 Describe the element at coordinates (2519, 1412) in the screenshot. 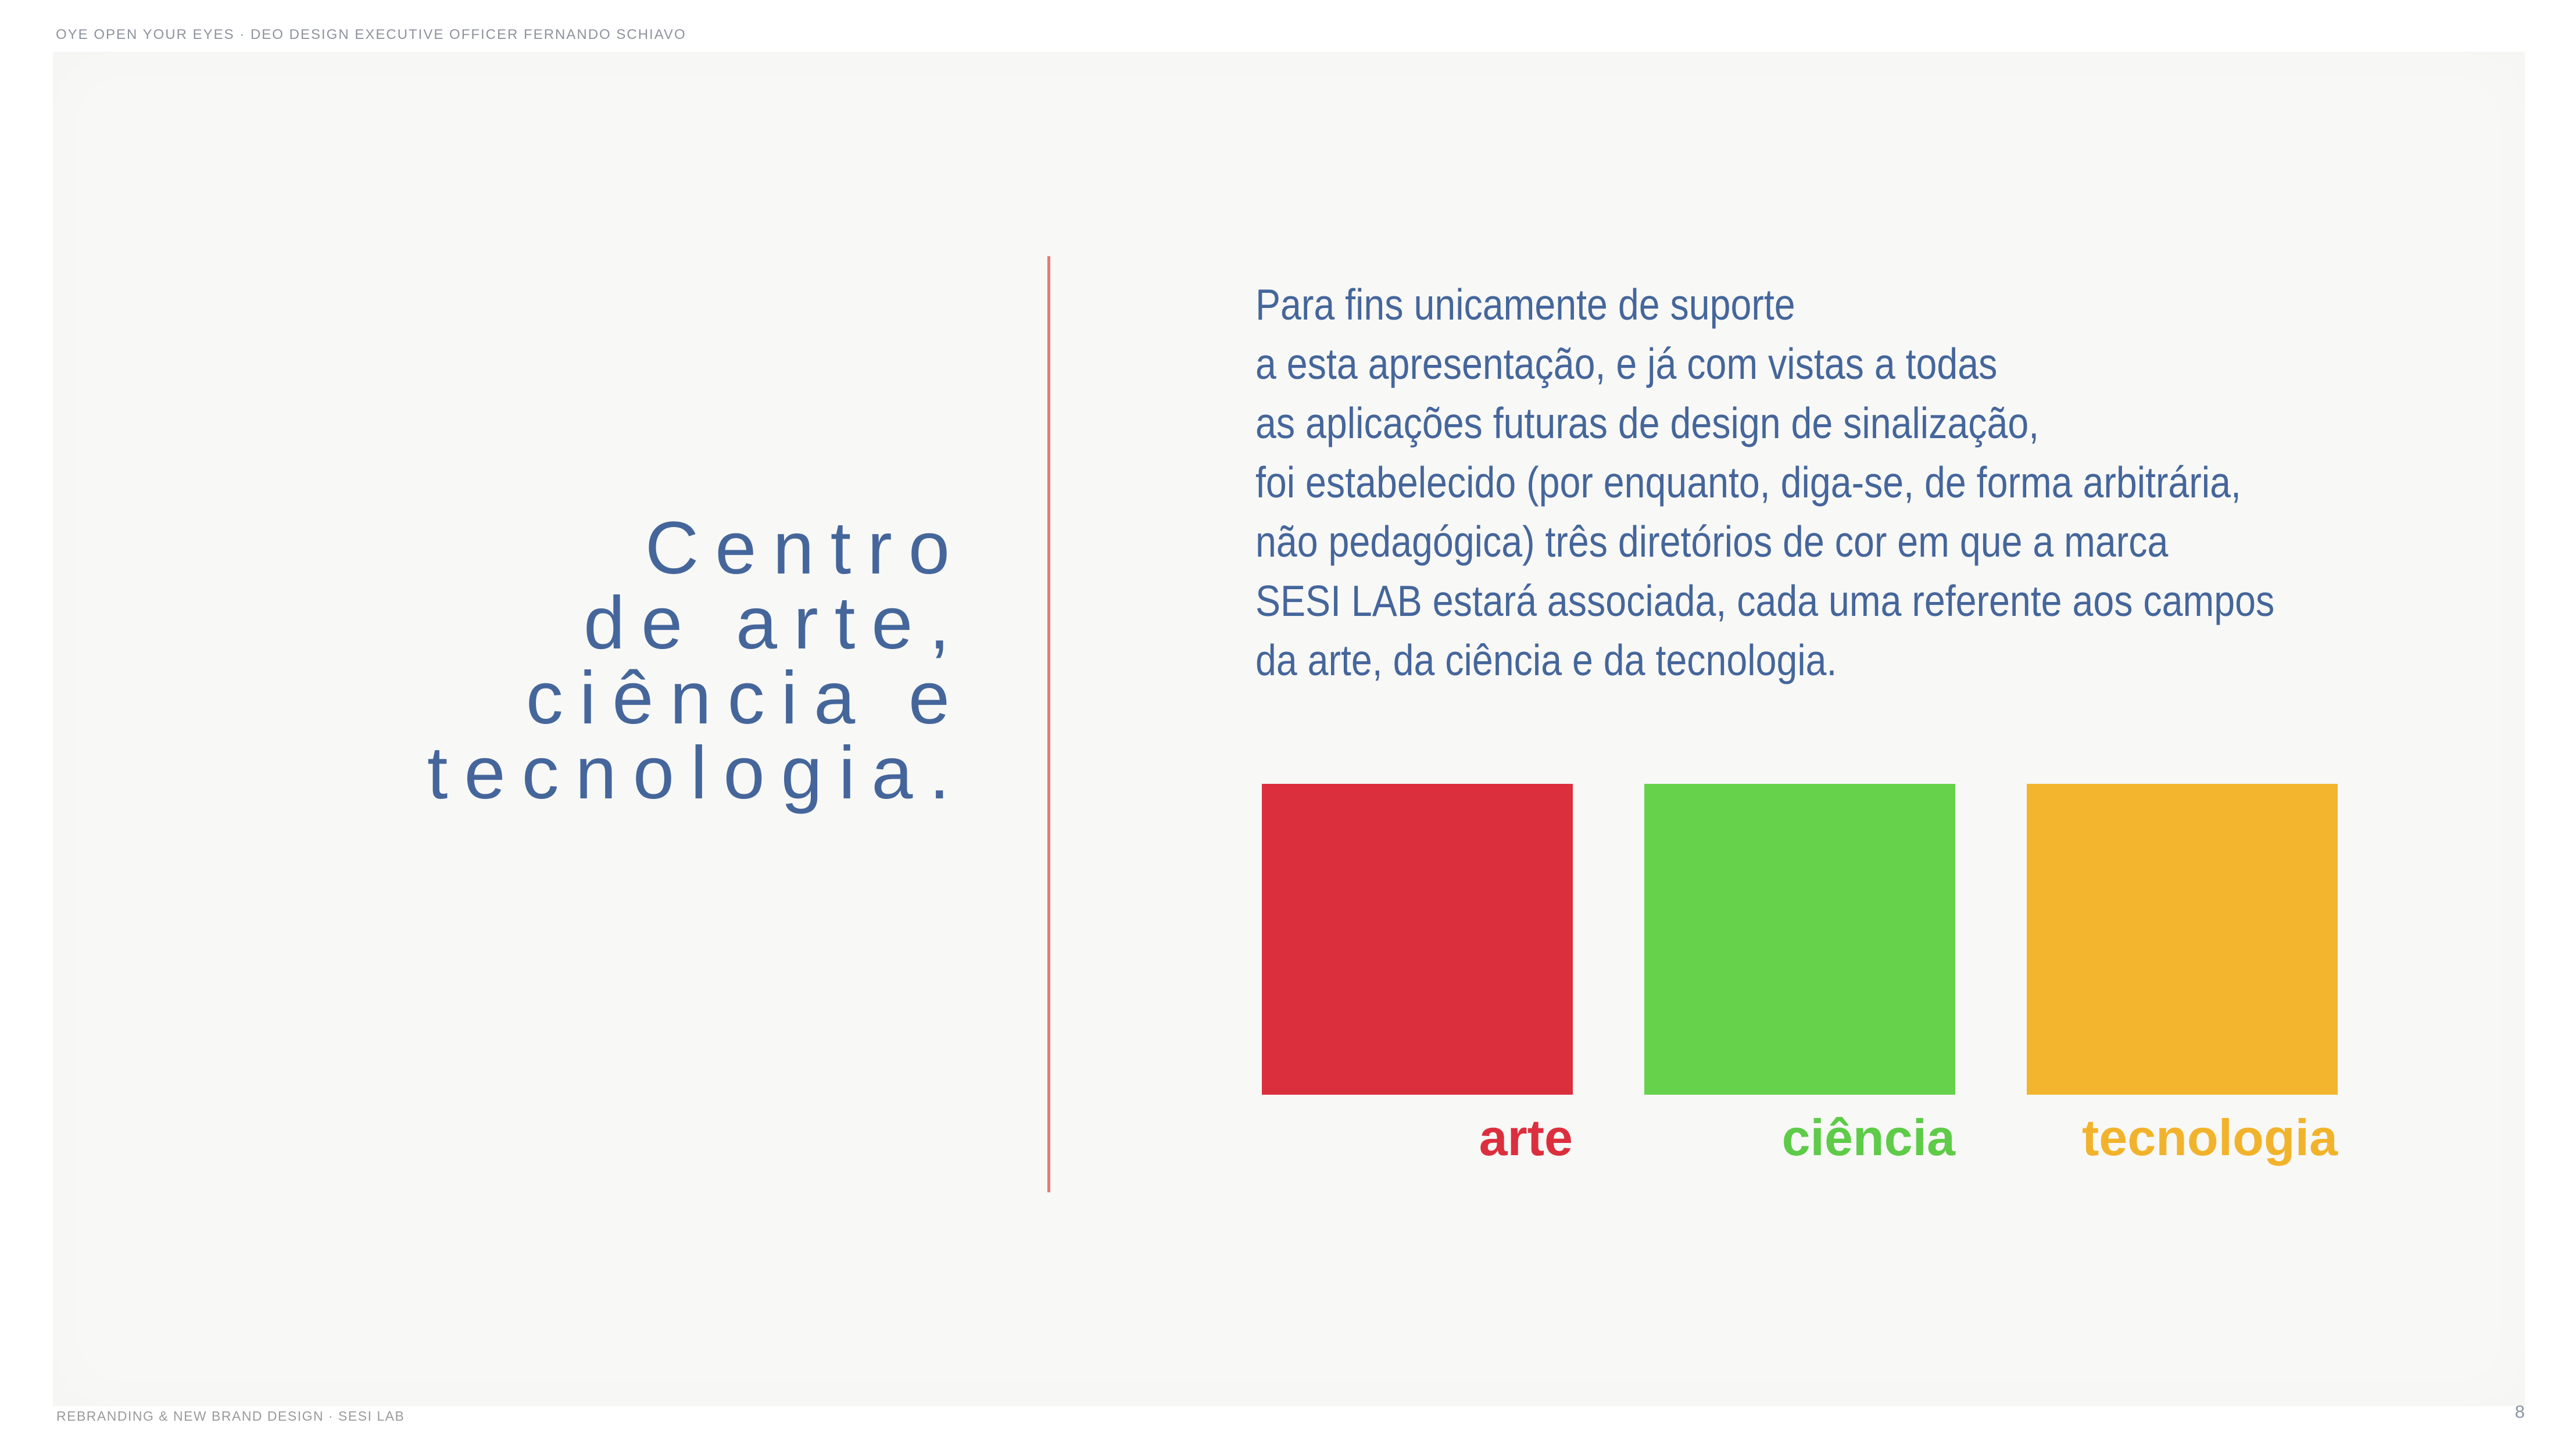

I see `page-number: 8` at that location.